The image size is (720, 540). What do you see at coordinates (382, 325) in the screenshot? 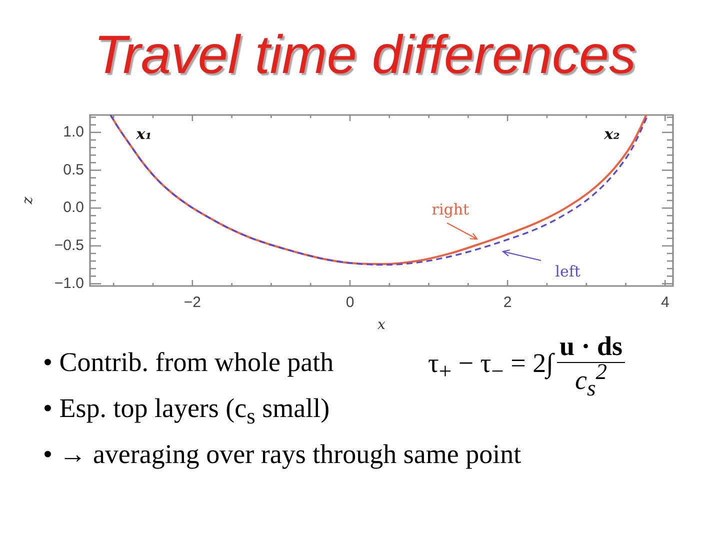
I see `x-axis-title: x` at bounding box center [382, 325].